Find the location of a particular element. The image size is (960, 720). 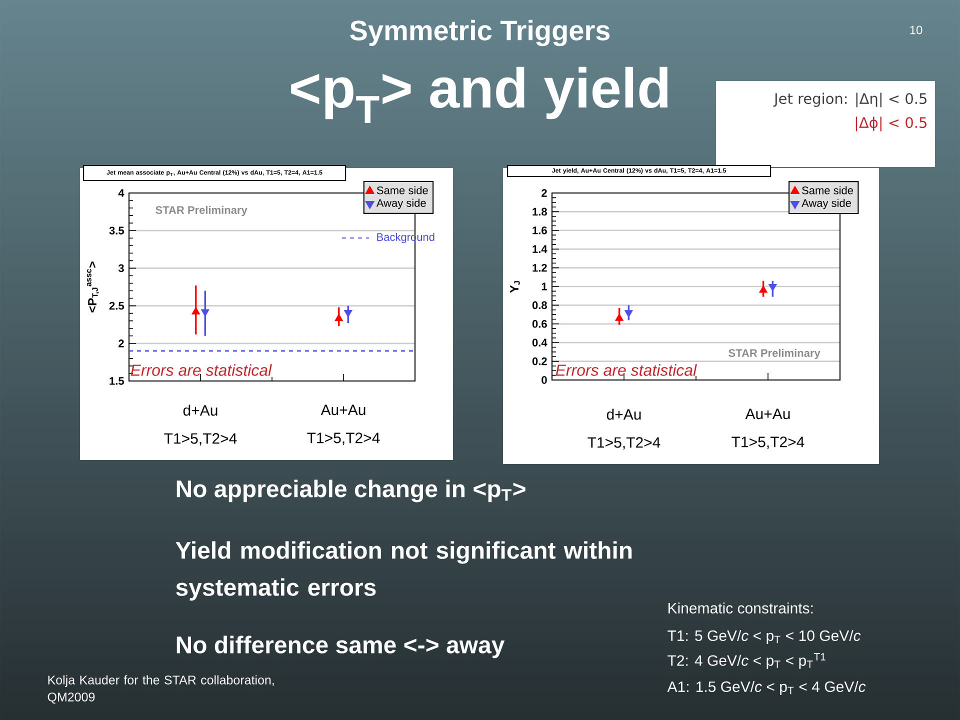

y-tick-label: 0.8 is located at coordinates (539, 305).